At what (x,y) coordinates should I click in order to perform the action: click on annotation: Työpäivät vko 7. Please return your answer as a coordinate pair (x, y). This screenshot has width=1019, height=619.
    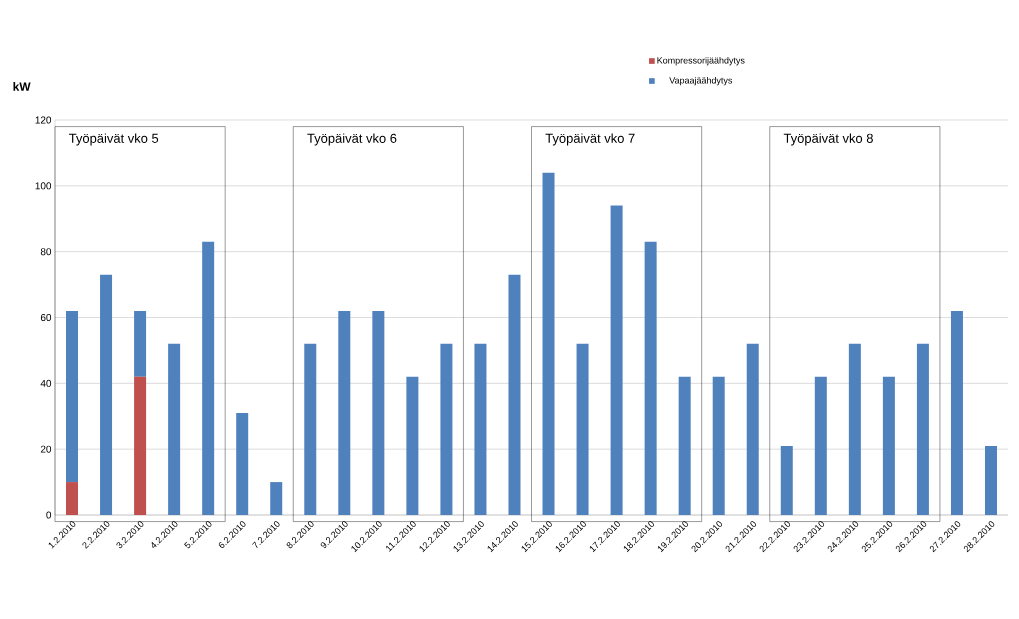
    Looking at the image, I should click on (590, 139).